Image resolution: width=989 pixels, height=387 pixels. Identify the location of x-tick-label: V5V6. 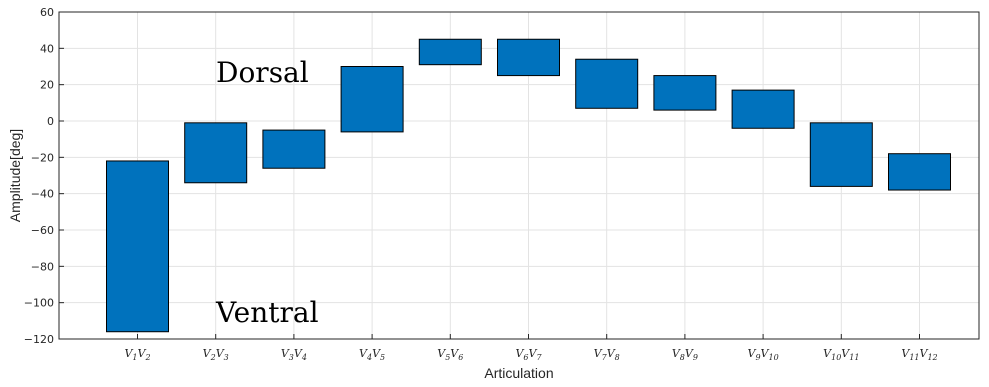
(450, 354).